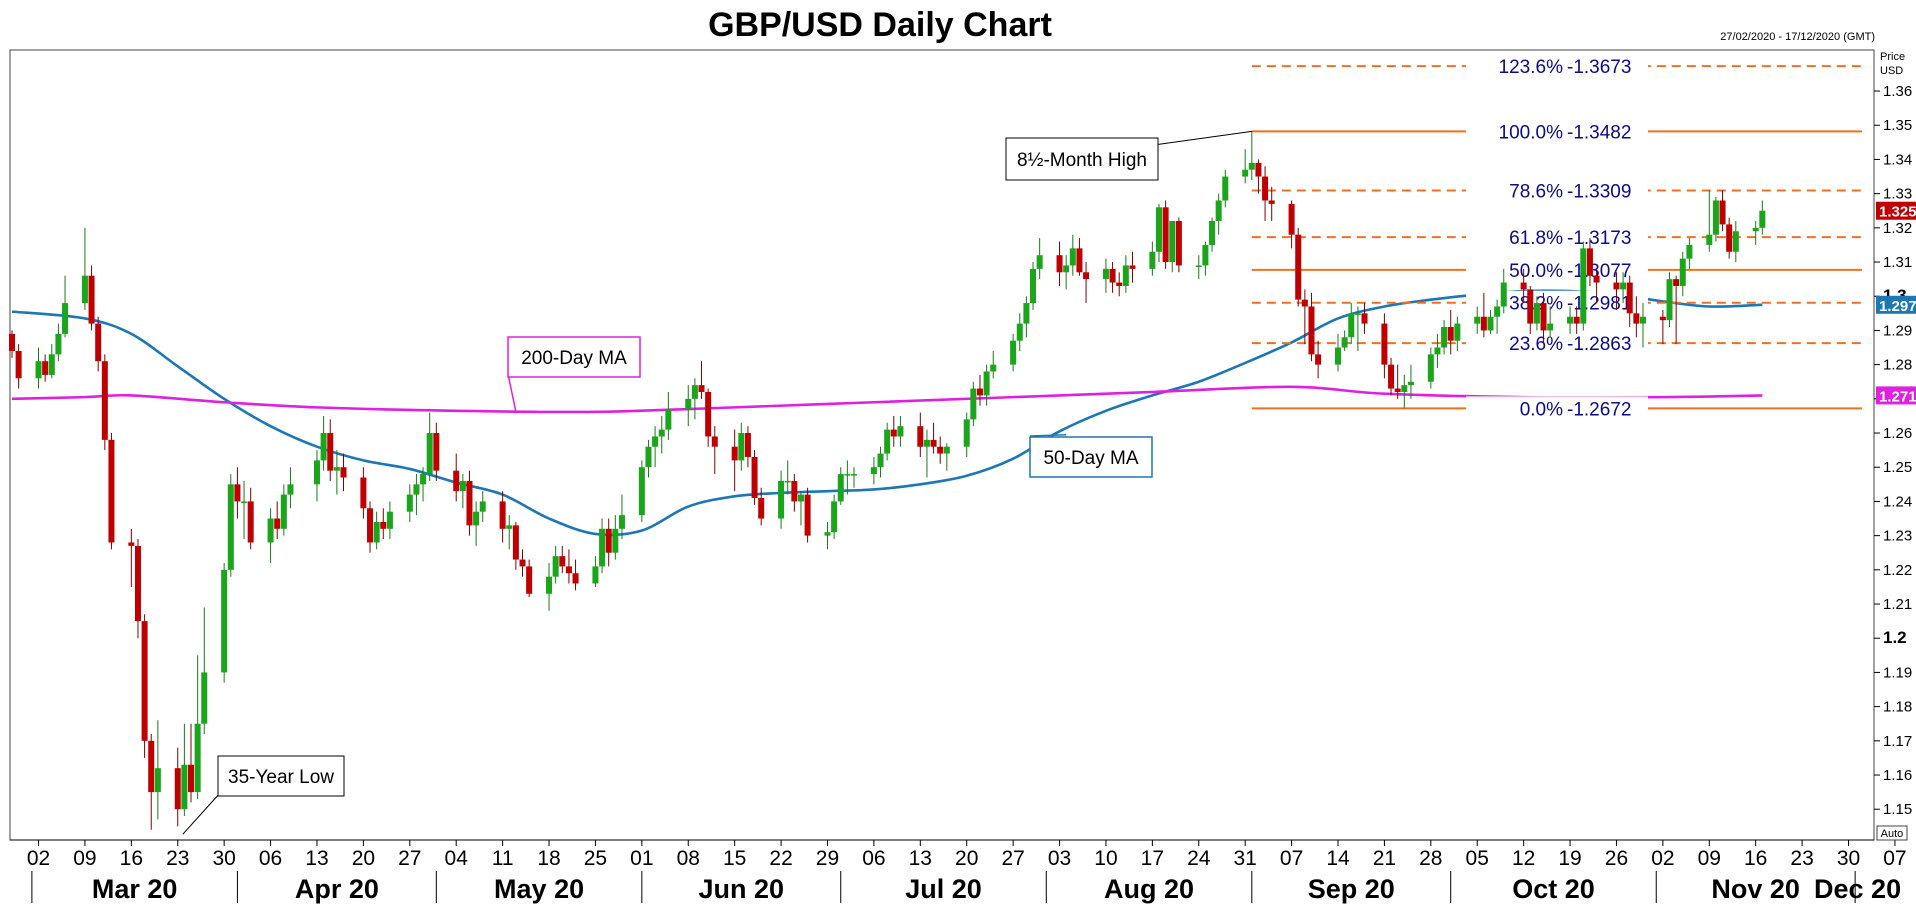 The width and height of the screenshot is (1916, 923). Describe the element at coordinates (1531, 132) in the screenshot. I see `fib-percent-label: 100.0%` at that location.